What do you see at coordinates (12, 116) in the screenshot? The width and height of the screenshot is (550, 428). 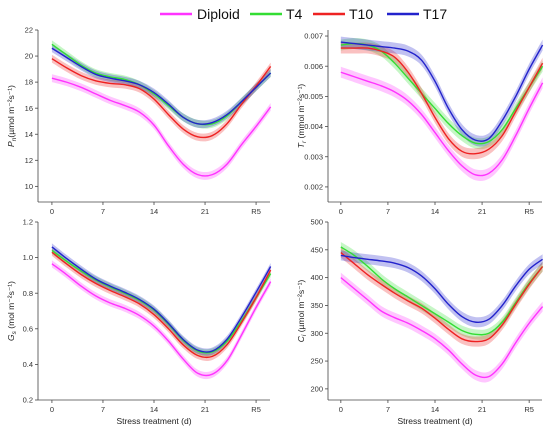 I see `y-axis-title: Pn(µmol m⁻²s⁻¹)` at bounding box center [12, 116].